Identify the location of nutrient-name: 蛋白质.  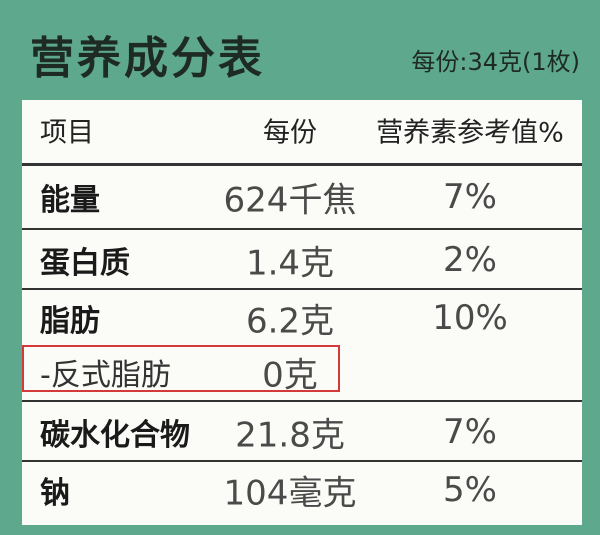
(85, 263).